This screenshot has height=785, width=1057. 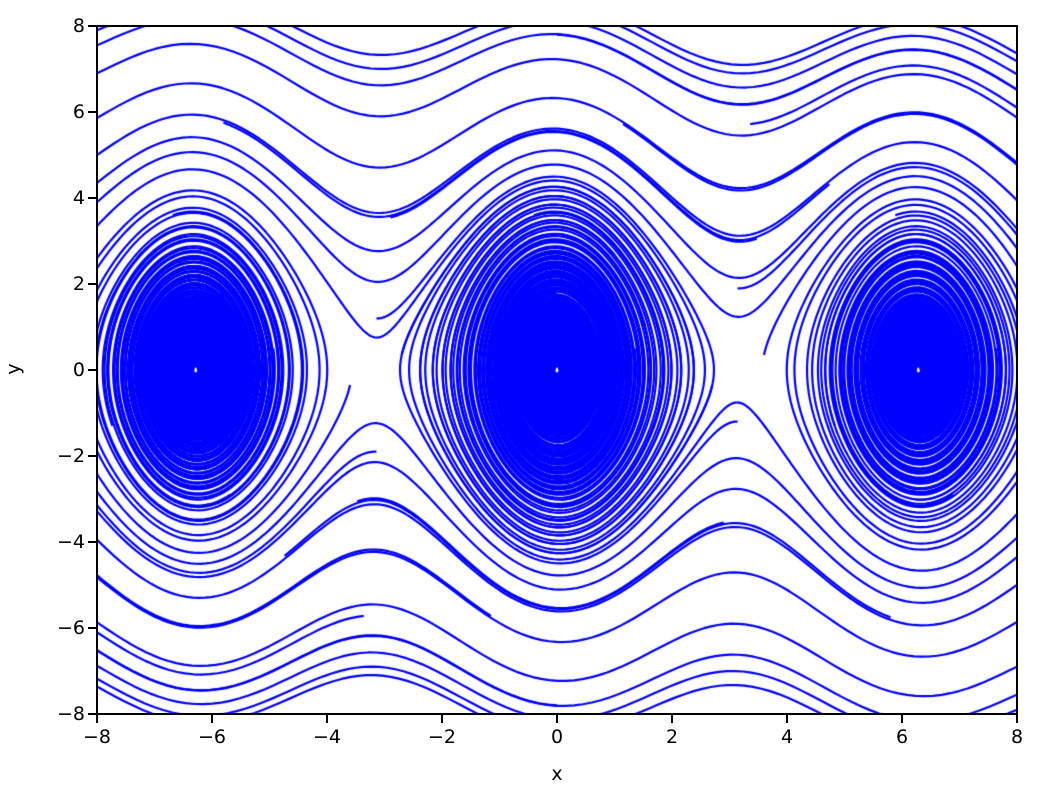 I want to click on y-tick-label: 6, so click(x=78, y=112).